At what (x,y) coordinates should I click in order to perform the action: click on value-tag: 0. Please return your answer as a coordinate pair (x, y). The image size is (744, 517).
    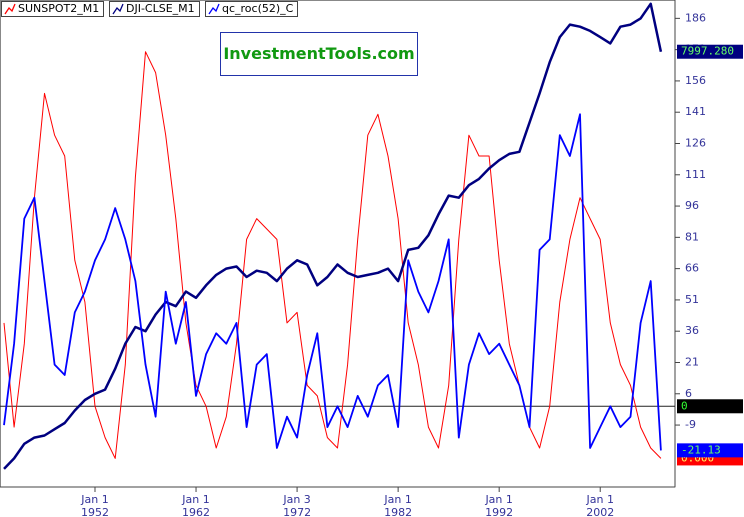
    Looking at the image, I should click on (710, 406).